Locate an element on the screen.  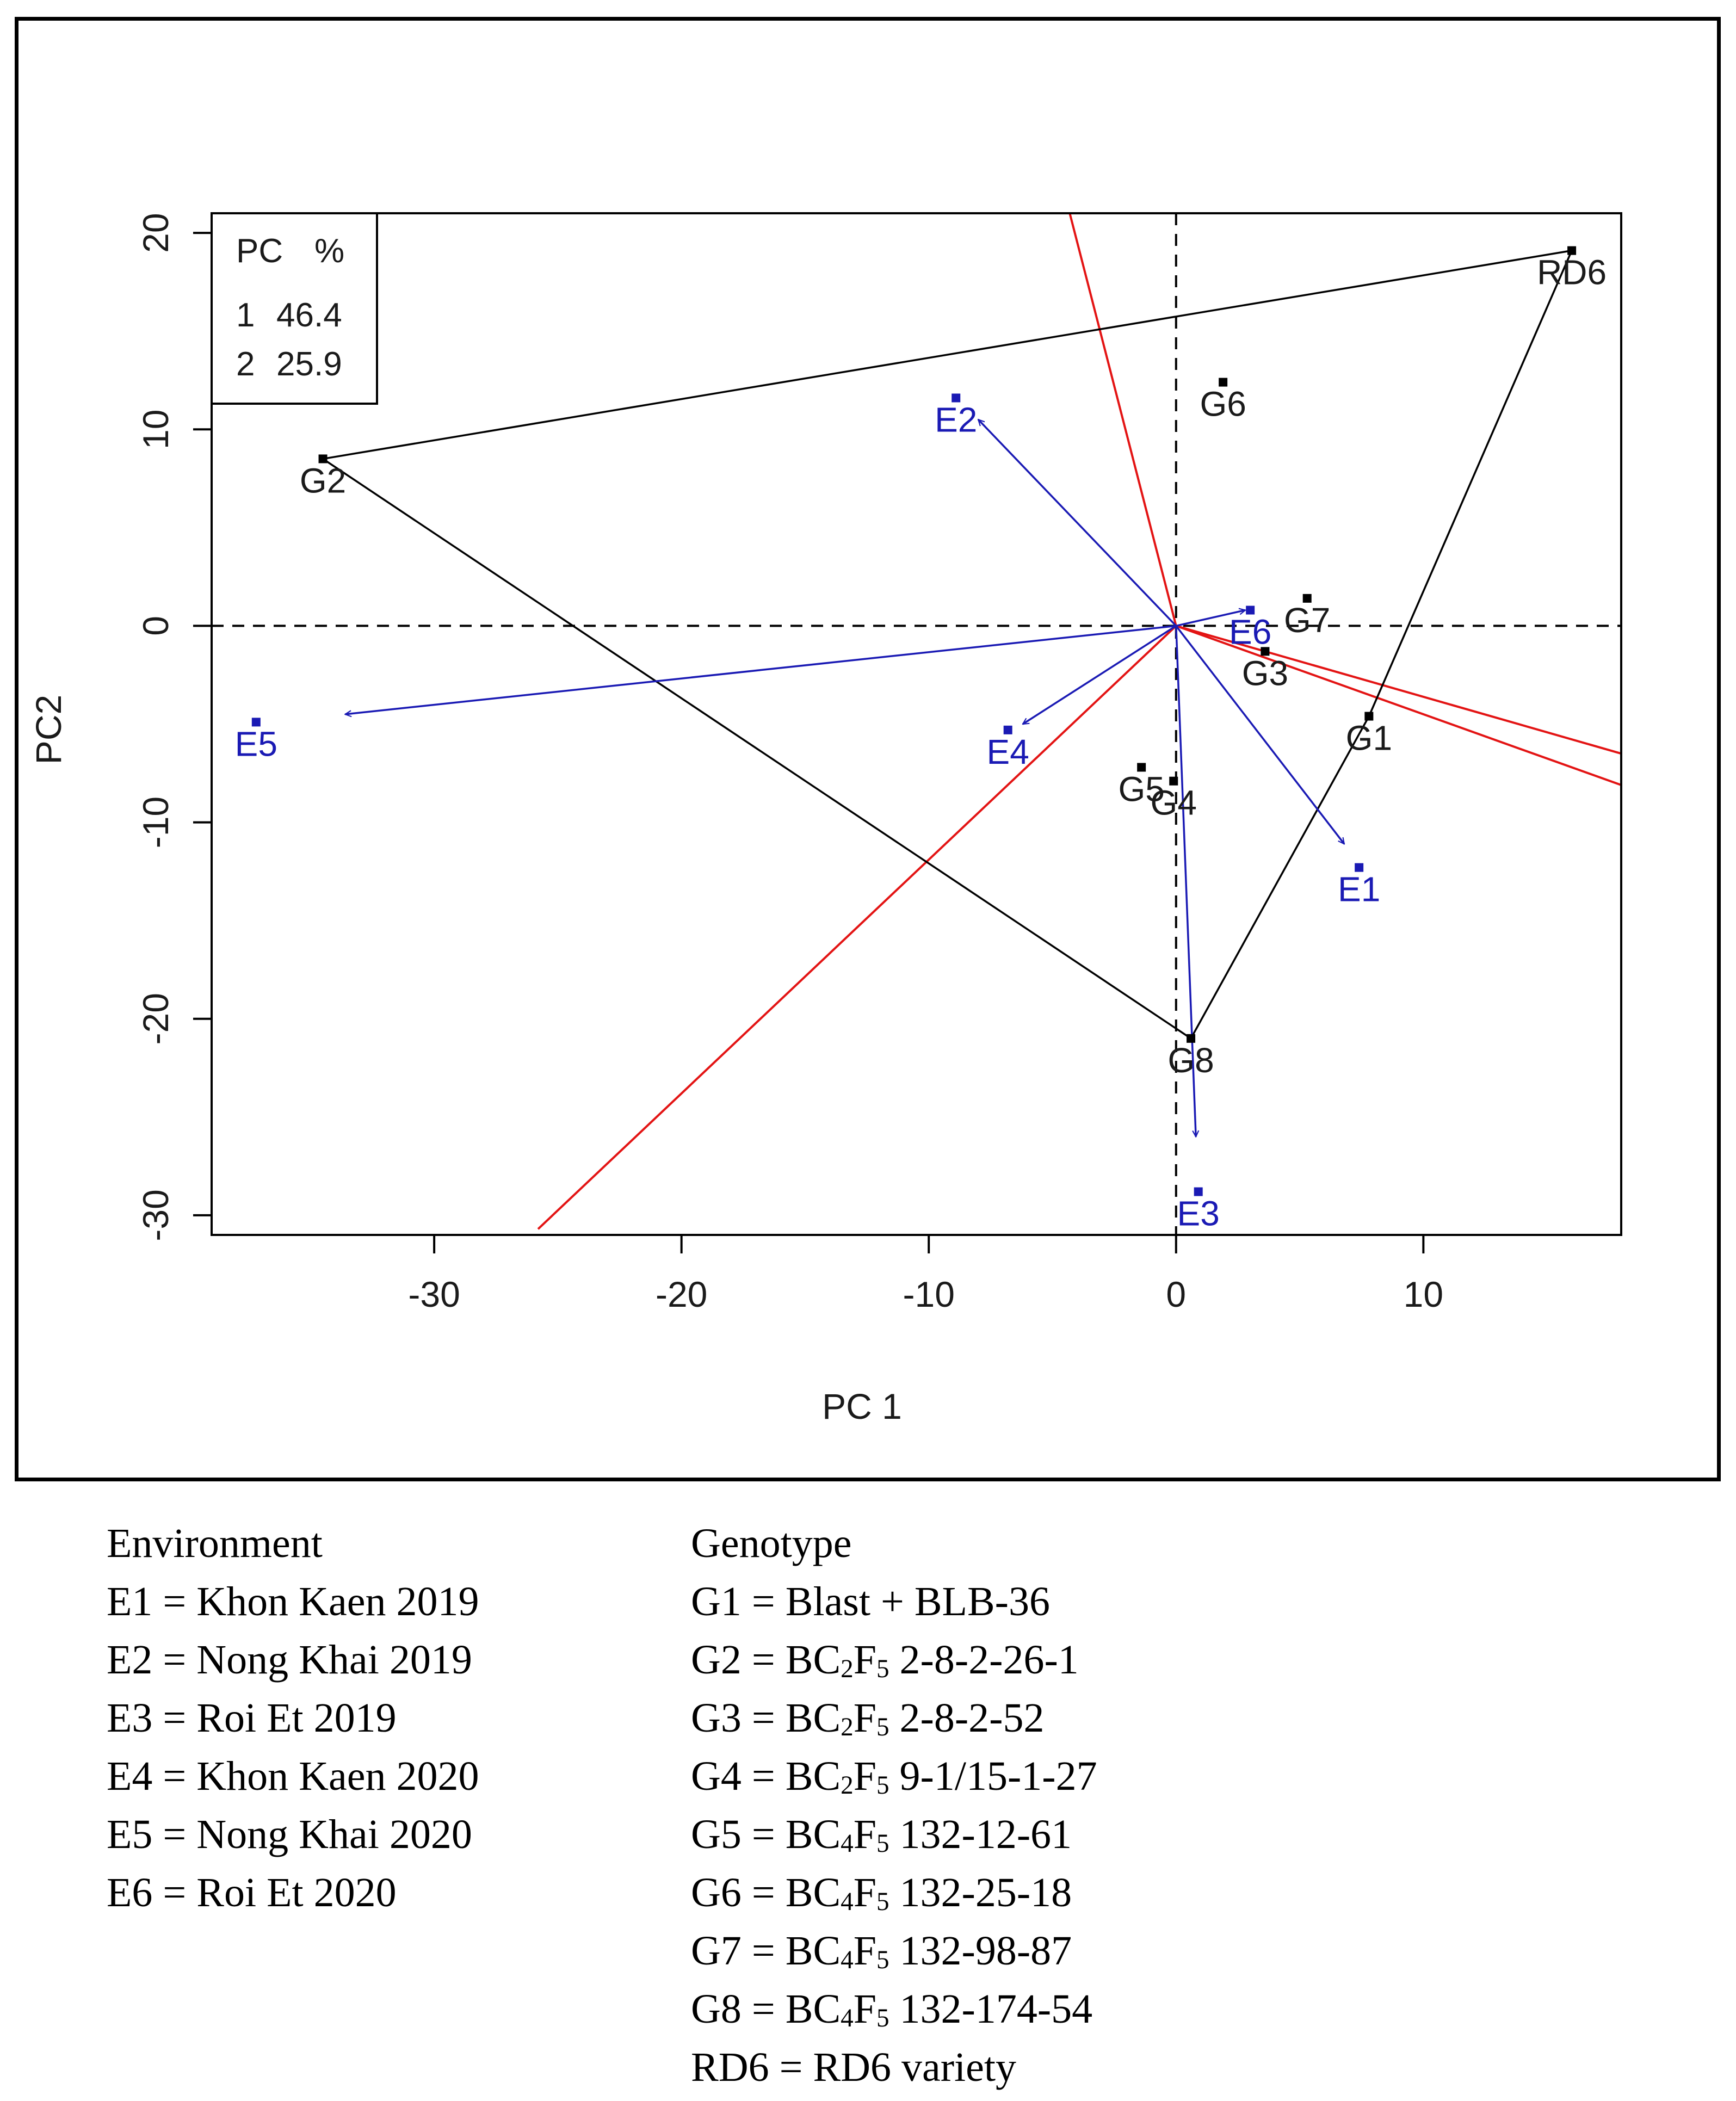
environment-legend-title: Environment is located at coordinates (215, 1543).